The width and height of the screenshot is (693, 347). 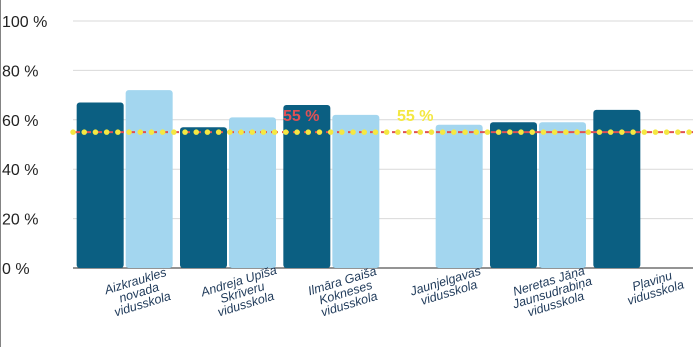 I want to click on y-tick-label: 80 %, so click(x=20, y=71).